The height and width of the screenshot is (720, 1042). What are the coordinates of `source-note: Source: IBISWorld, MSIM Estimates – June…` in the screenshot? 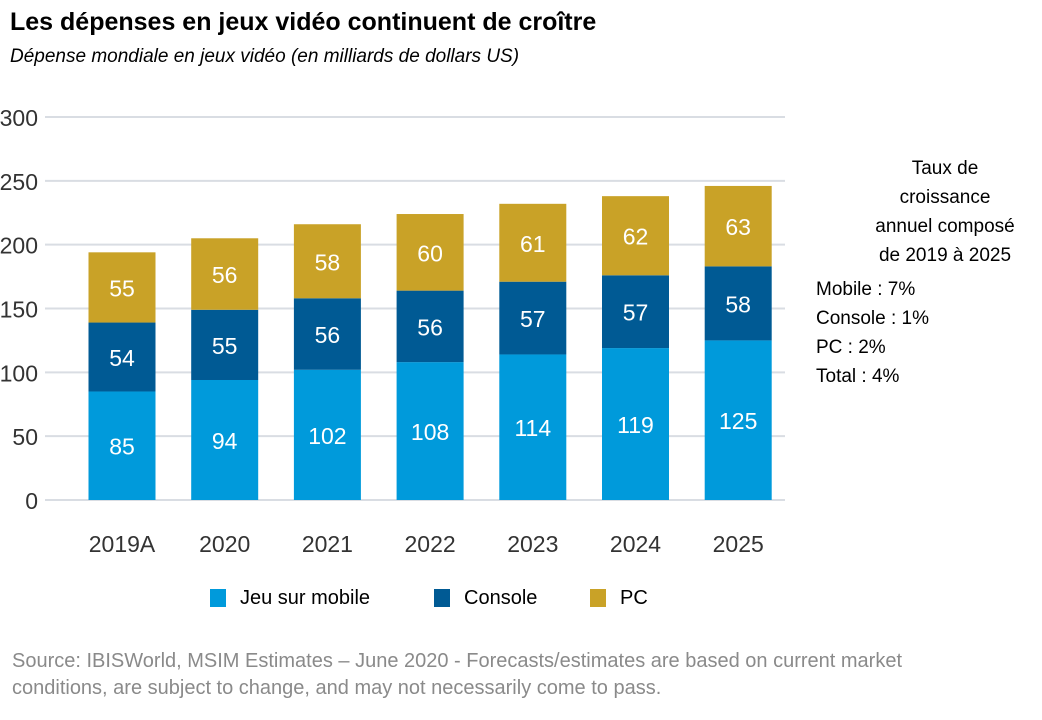 It's located at (457, 675).